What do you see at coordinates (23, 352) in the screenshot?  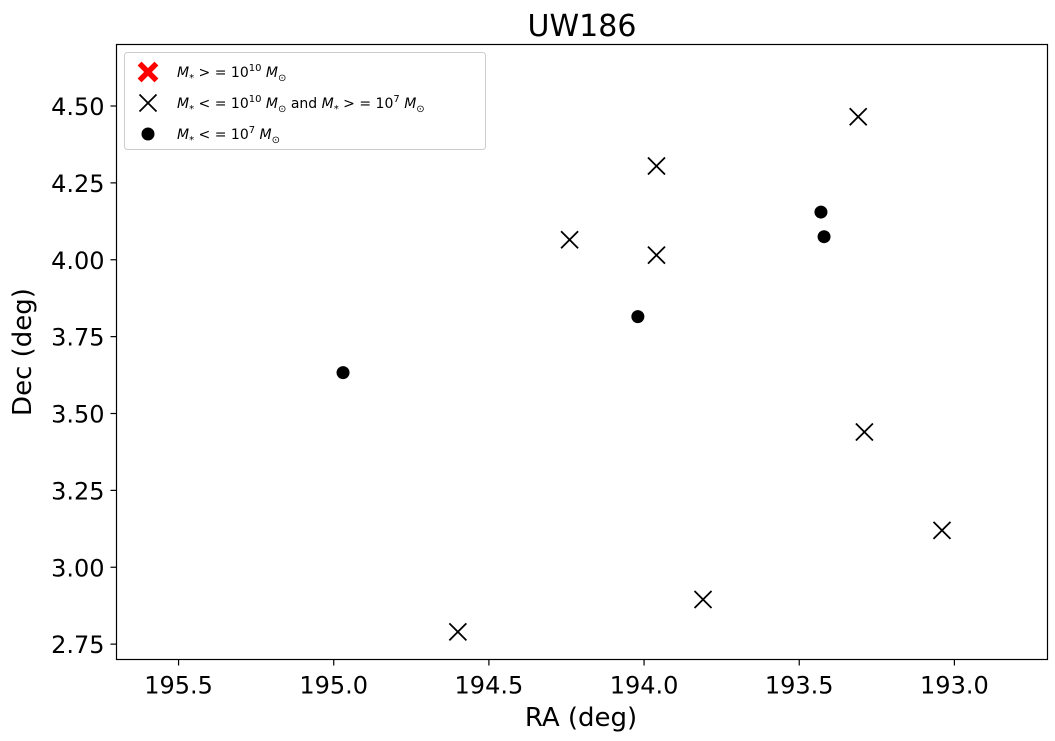 I see `y-axis-label: Dec (deg)` at bounding box center [23, 352].